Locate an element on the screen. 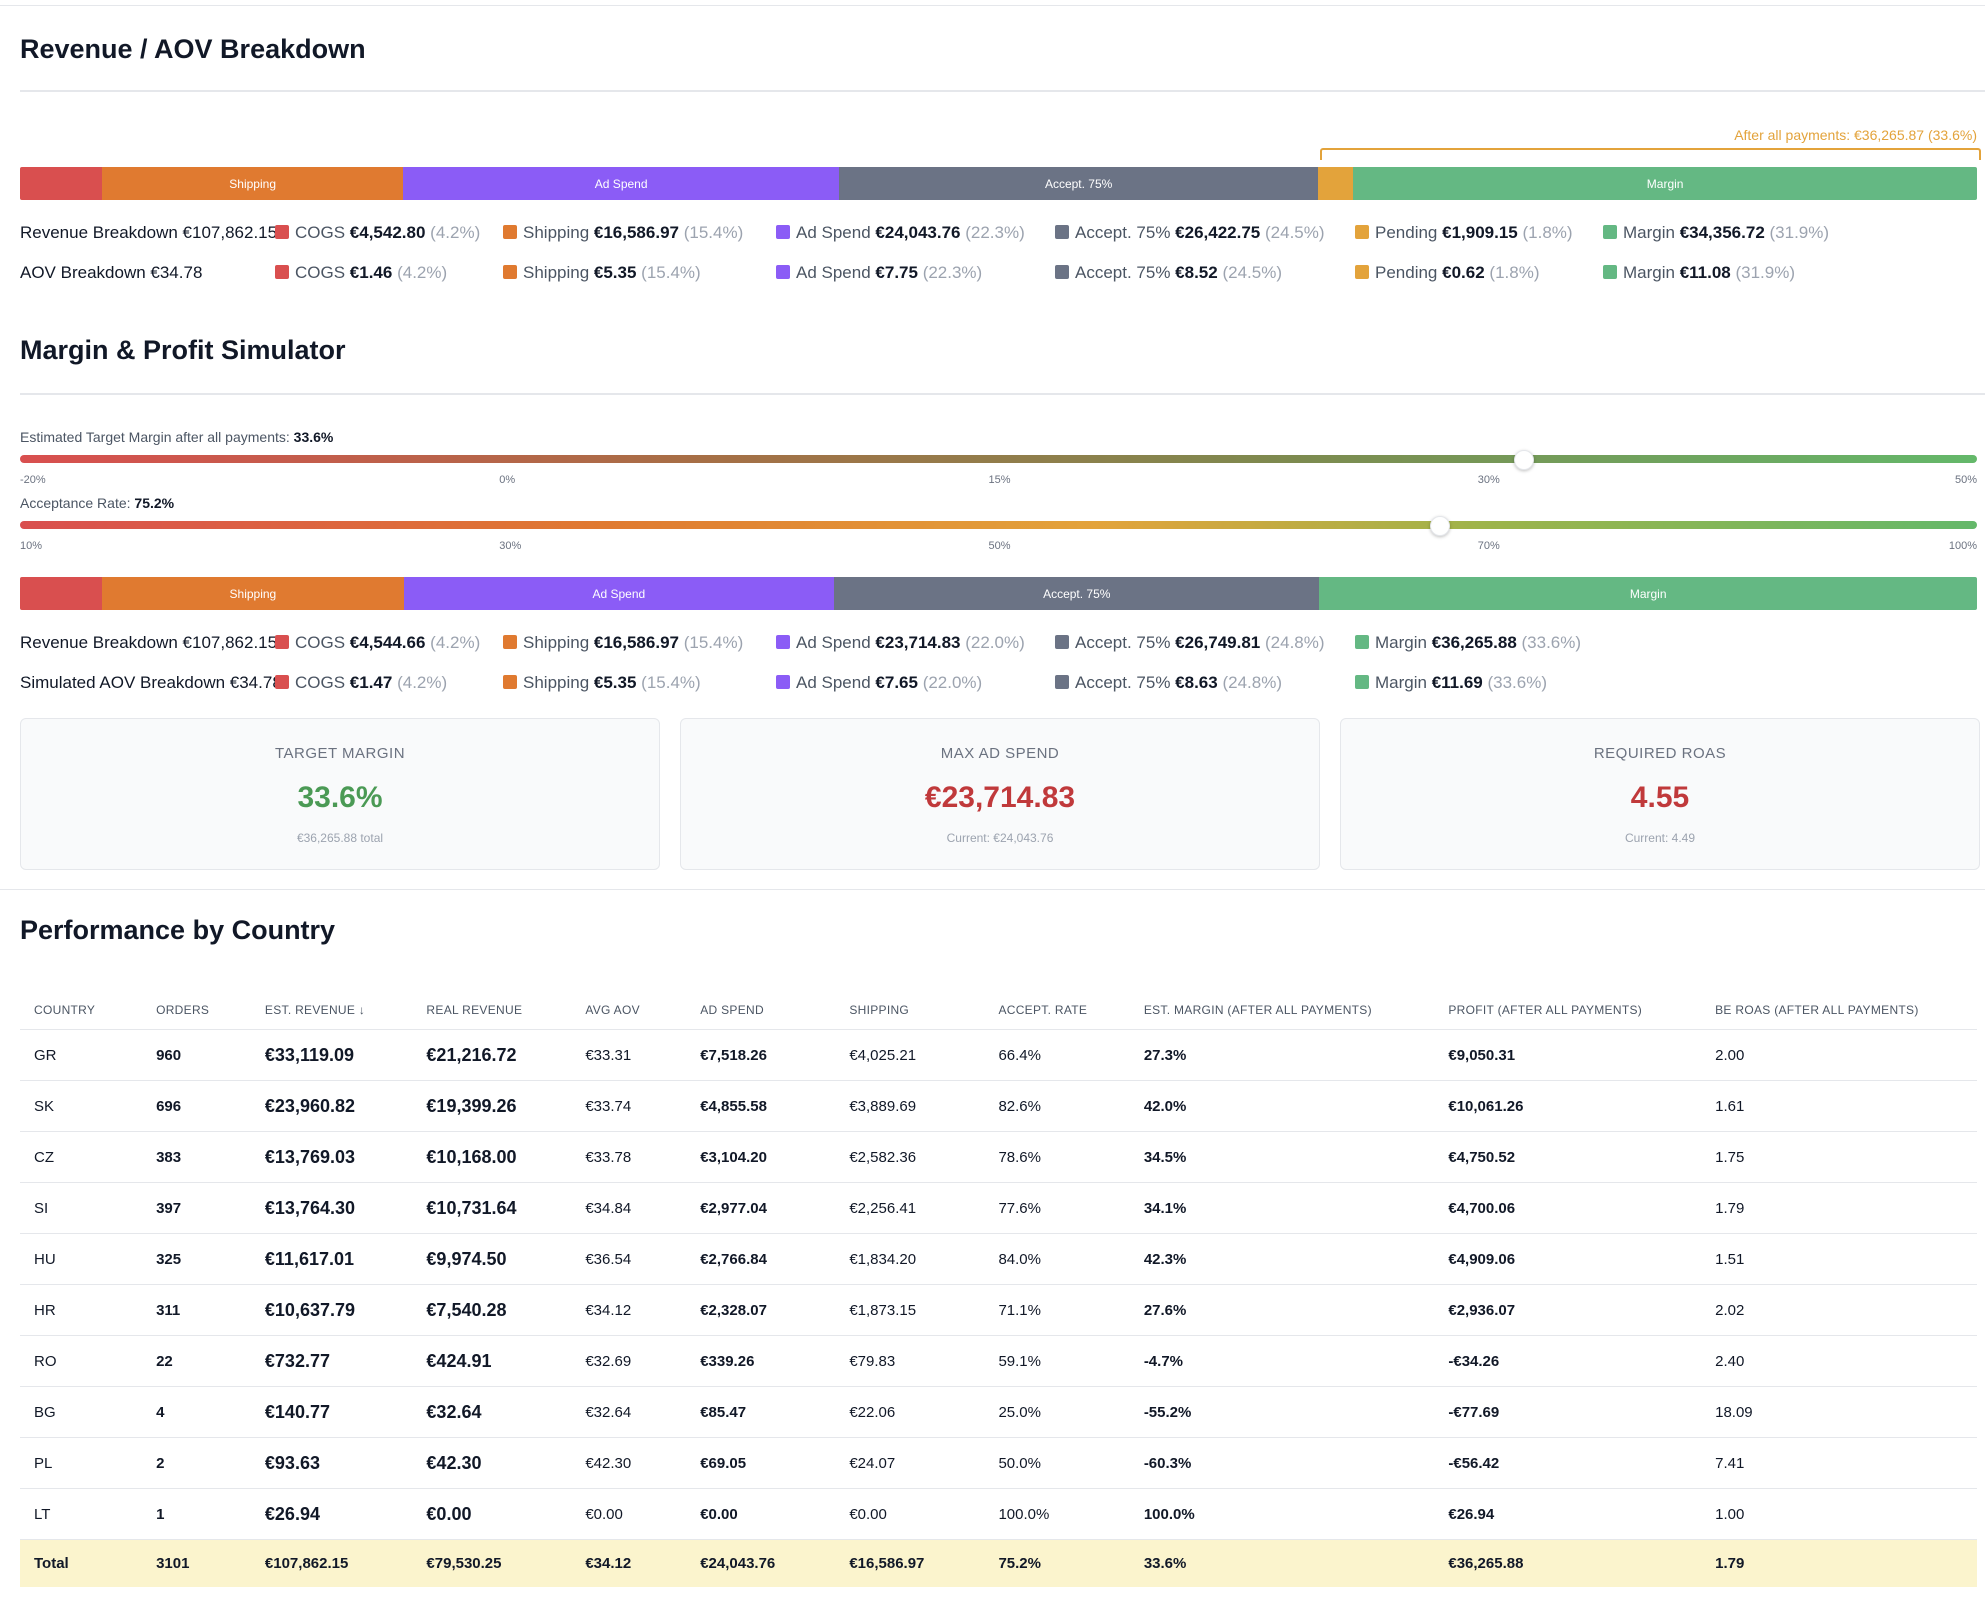 The height and width of the screenshot is (1601, 1985). total-cell: €16,586.97 is located at coordinates (910, 1563).